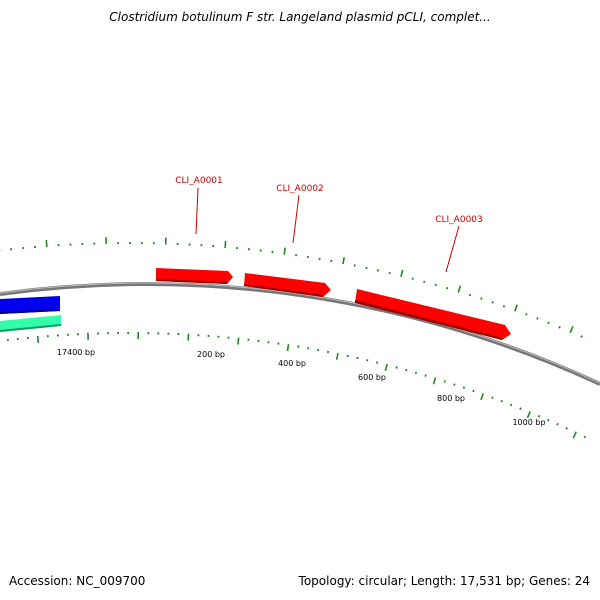 The width and height of the screenshot is (600, 600). I want to click on gene-arrow-cli-a0001, so click(194, 276).